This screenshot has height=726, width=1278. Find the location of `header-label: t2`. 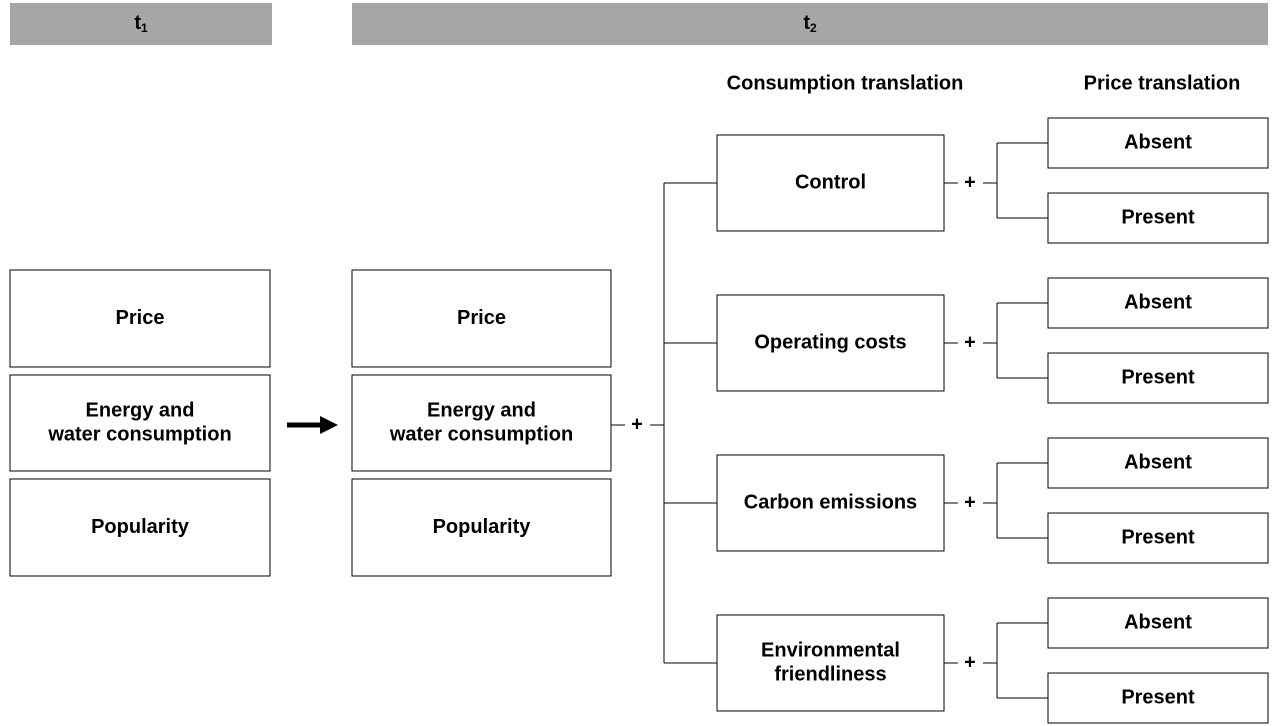

header-label: t2 is located at coordinates (810, 23).